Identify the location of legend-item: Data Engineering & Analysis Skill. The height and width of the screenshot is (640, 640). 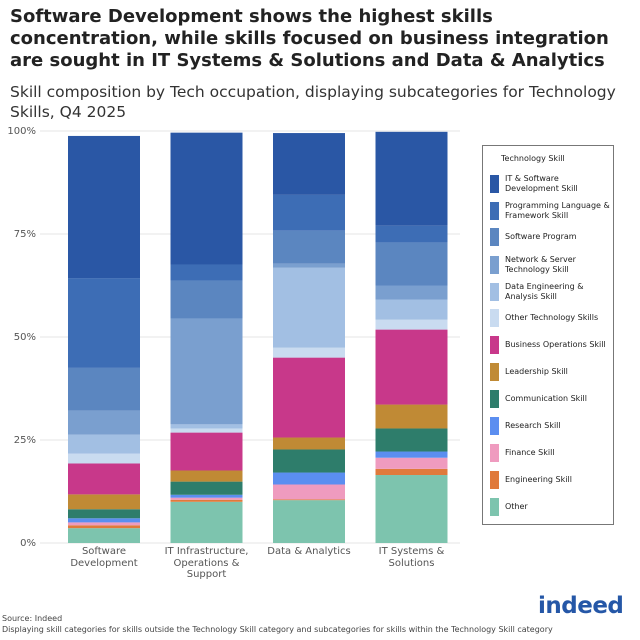
(551, 292).